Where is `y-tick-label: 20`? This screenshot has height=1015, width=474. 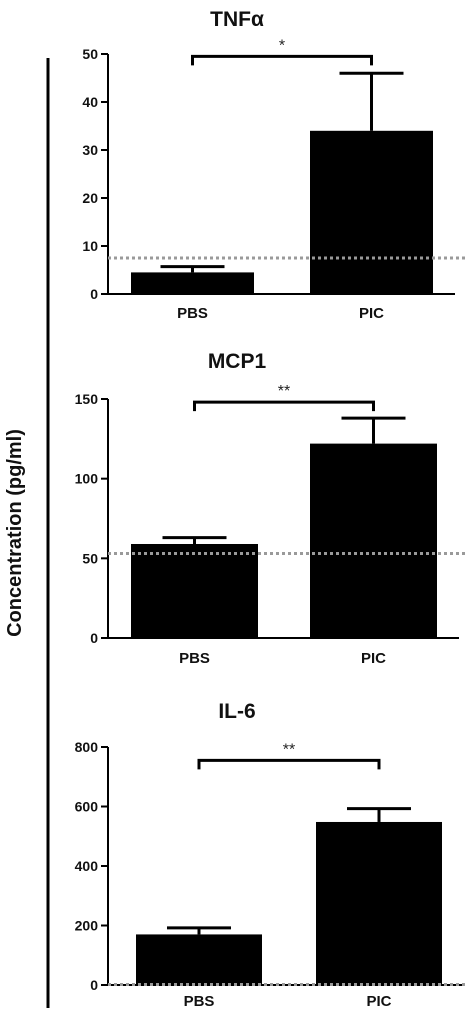
y-tick-label: 20 is located at coordinates (90, 198).